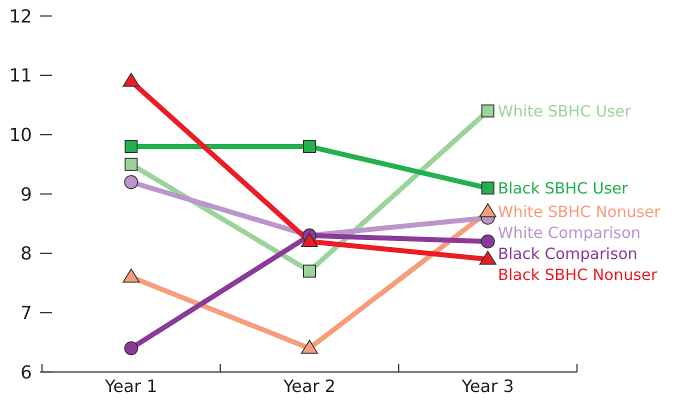 This screenshot has height=400, width=692. I want to click on series-label: White SBHC User, so click(565, 111).